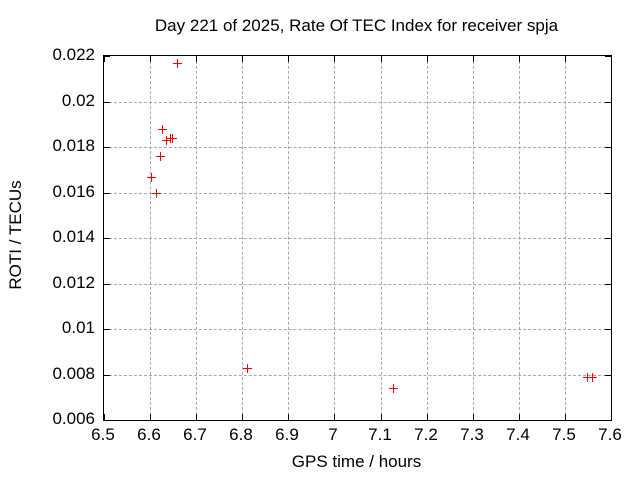  Describe the element at coordinates (73, 191) in the screenshot. I see `y-tick-label: 0.016` at that location.